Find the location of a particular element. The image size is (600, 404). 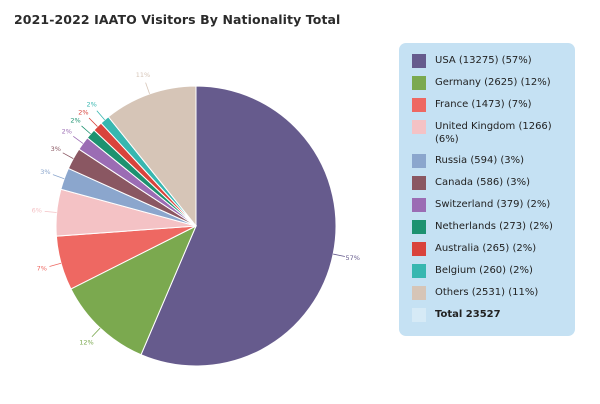

legend-item-france: France (1473) (7%) is located at coordinates (488, 105).